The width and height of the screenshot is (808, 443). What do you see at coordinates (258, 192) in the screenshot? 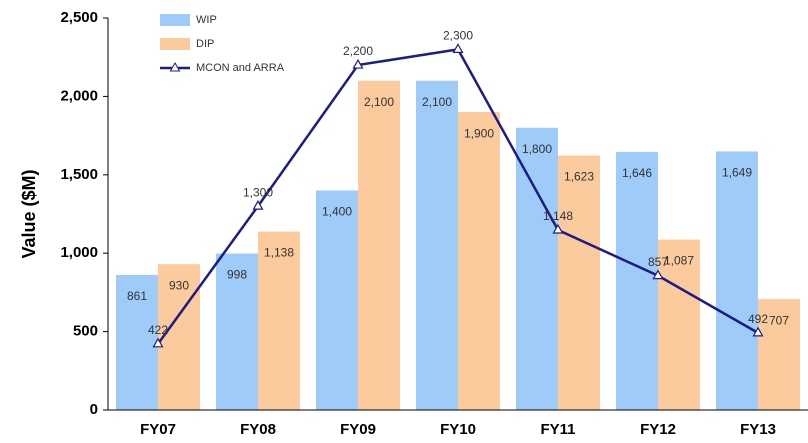
I see `data-label: 1,300` at bounding box center [258, 192].